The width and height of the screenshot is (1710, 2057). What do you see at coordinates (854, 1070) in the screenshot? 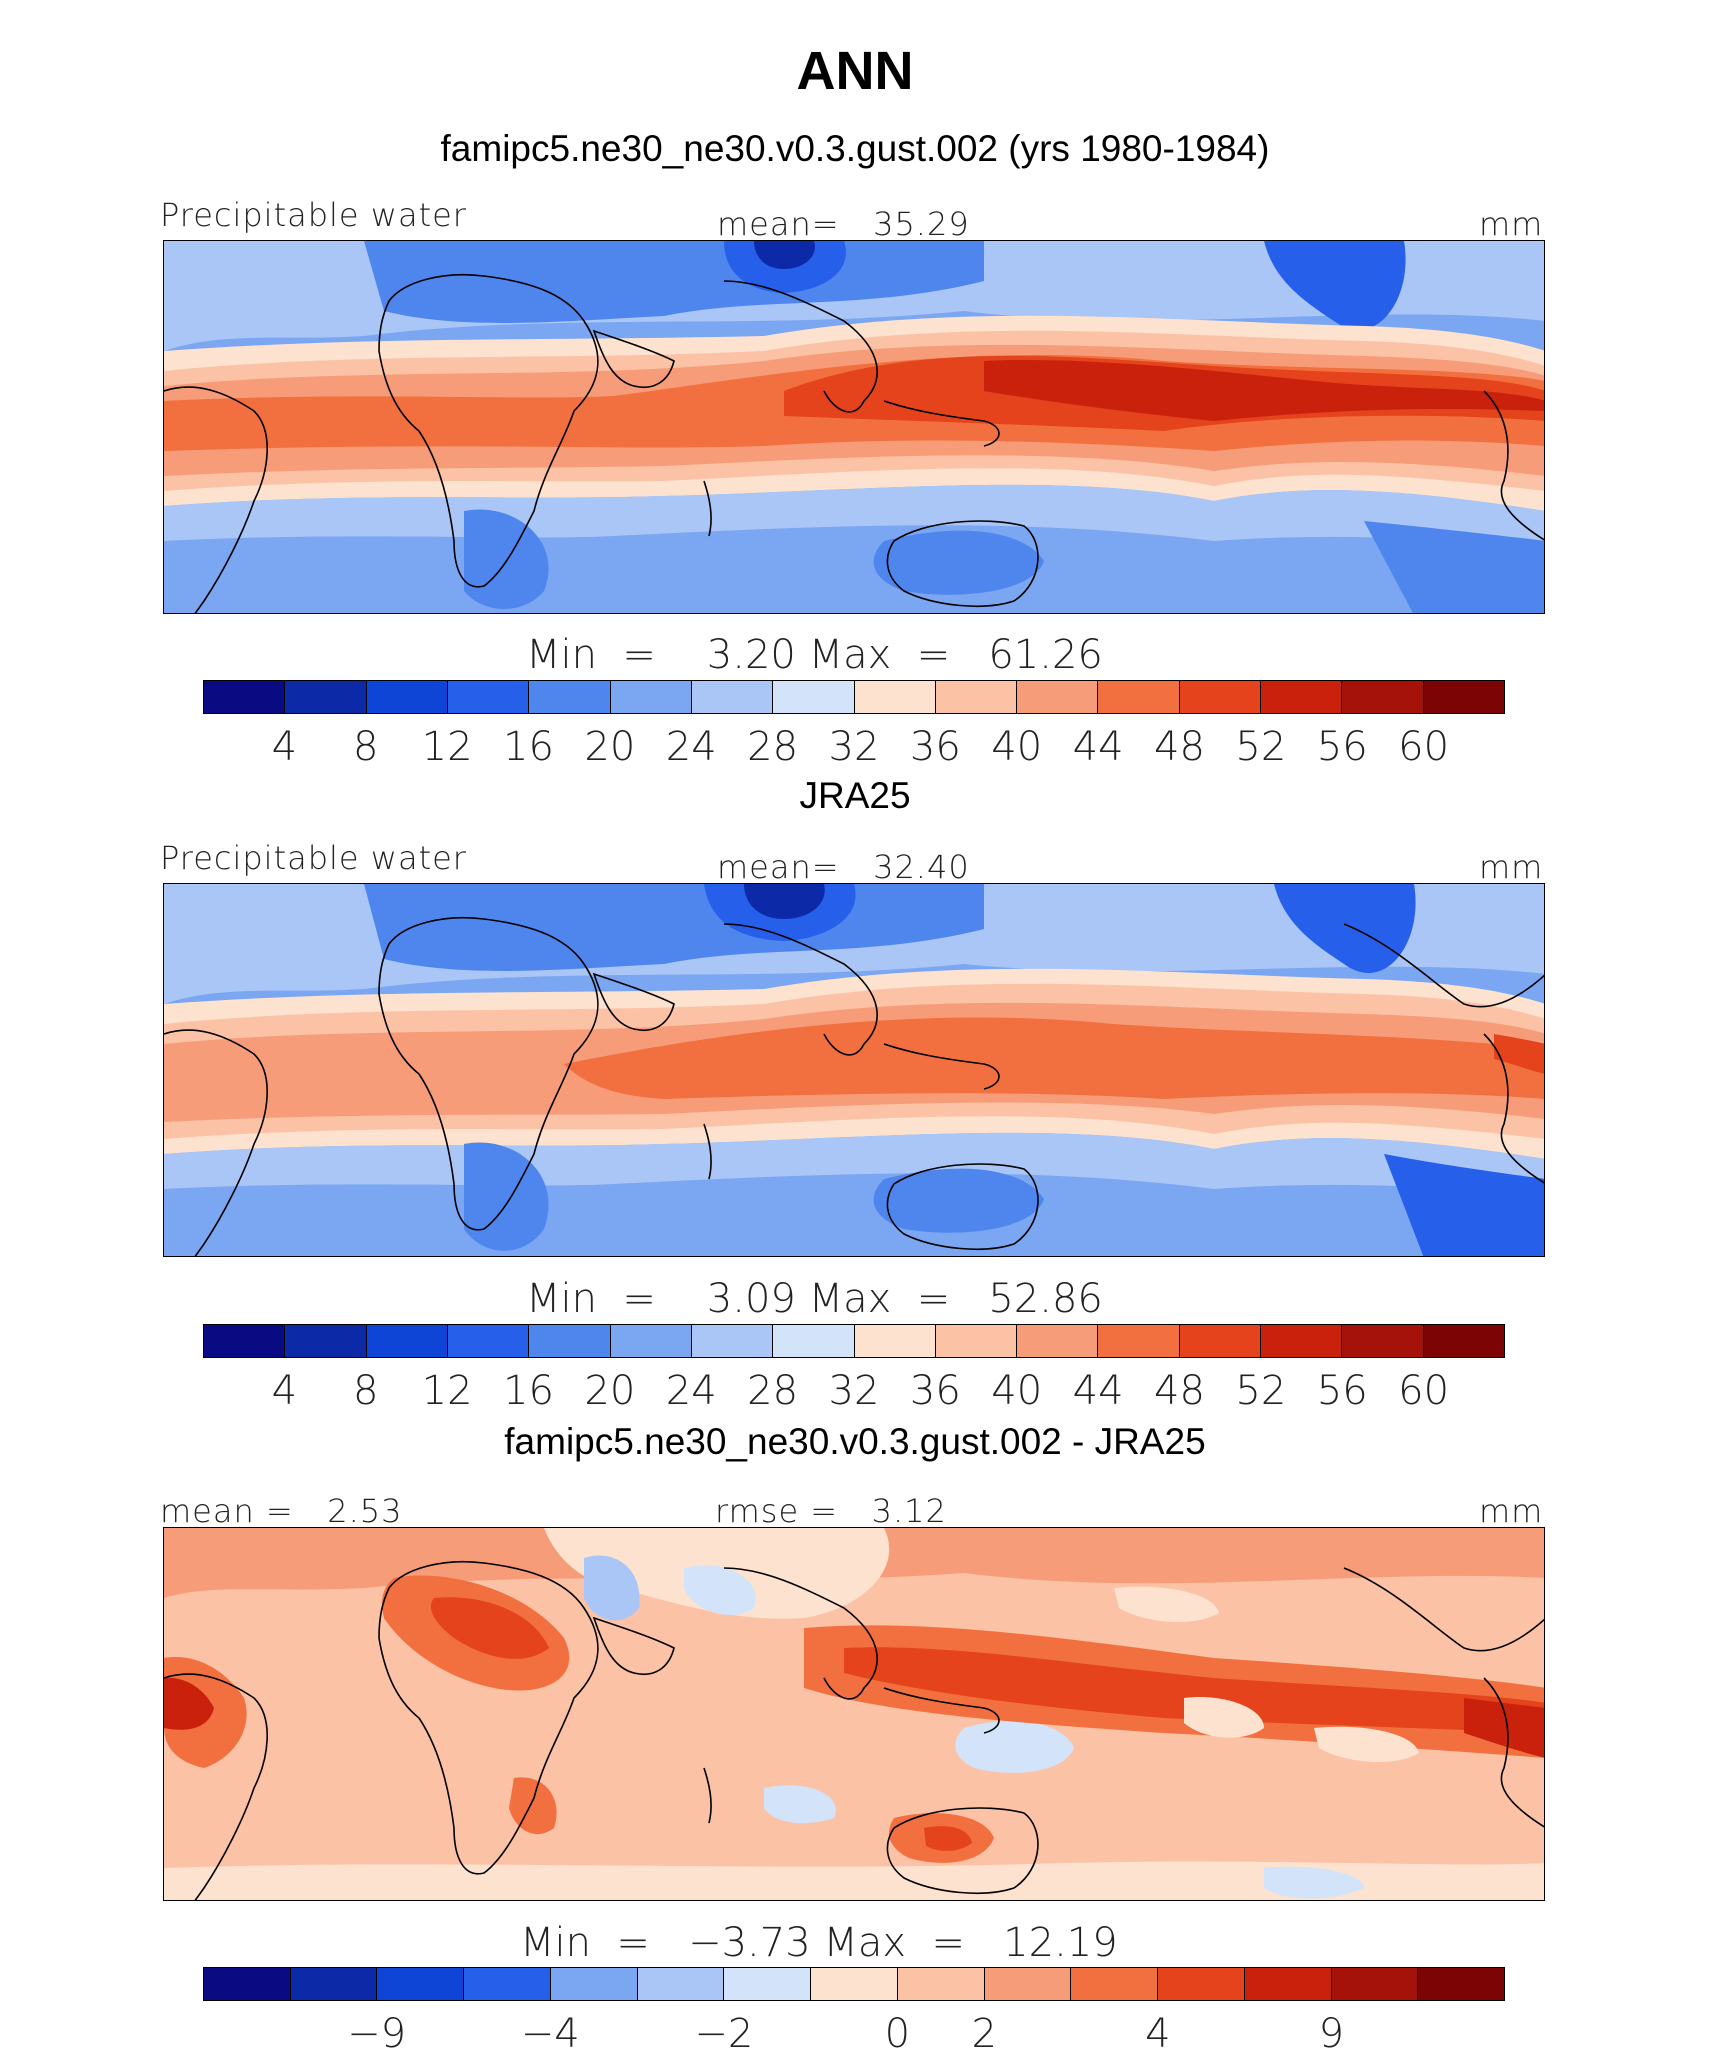
I see `panel-2-map` at bounding box center [854, 1070].